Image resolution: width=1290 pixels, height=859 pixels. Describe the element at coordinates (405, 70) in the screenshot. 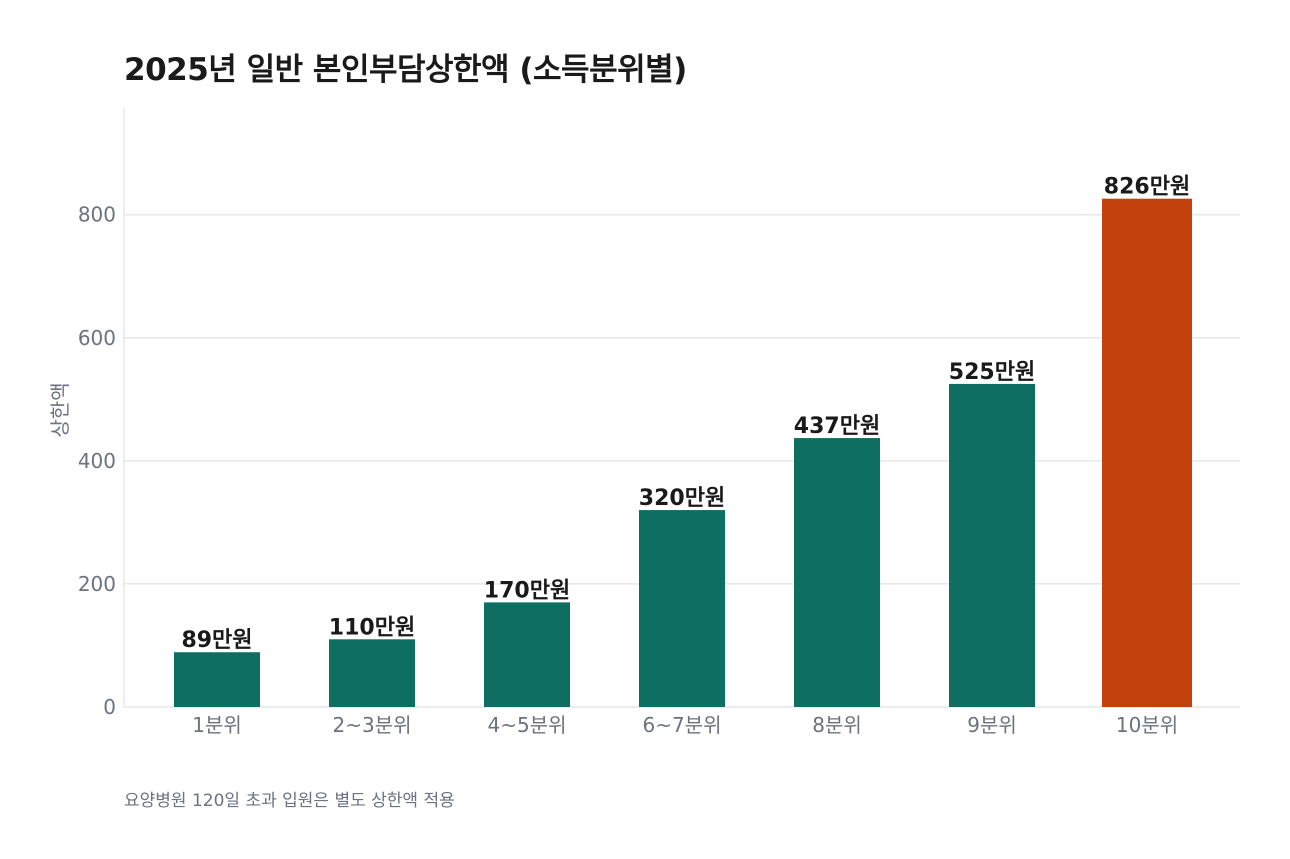

I see `chart-title: 2025년 일반 본인부담상한액 (소득분위별)` at that location.